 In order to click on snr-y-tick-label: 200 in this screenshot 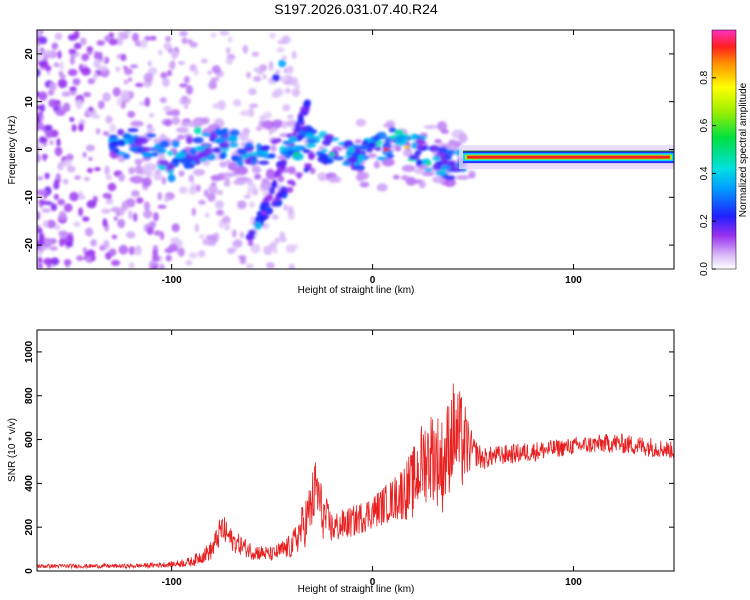, I will do `click(29, 526)`.